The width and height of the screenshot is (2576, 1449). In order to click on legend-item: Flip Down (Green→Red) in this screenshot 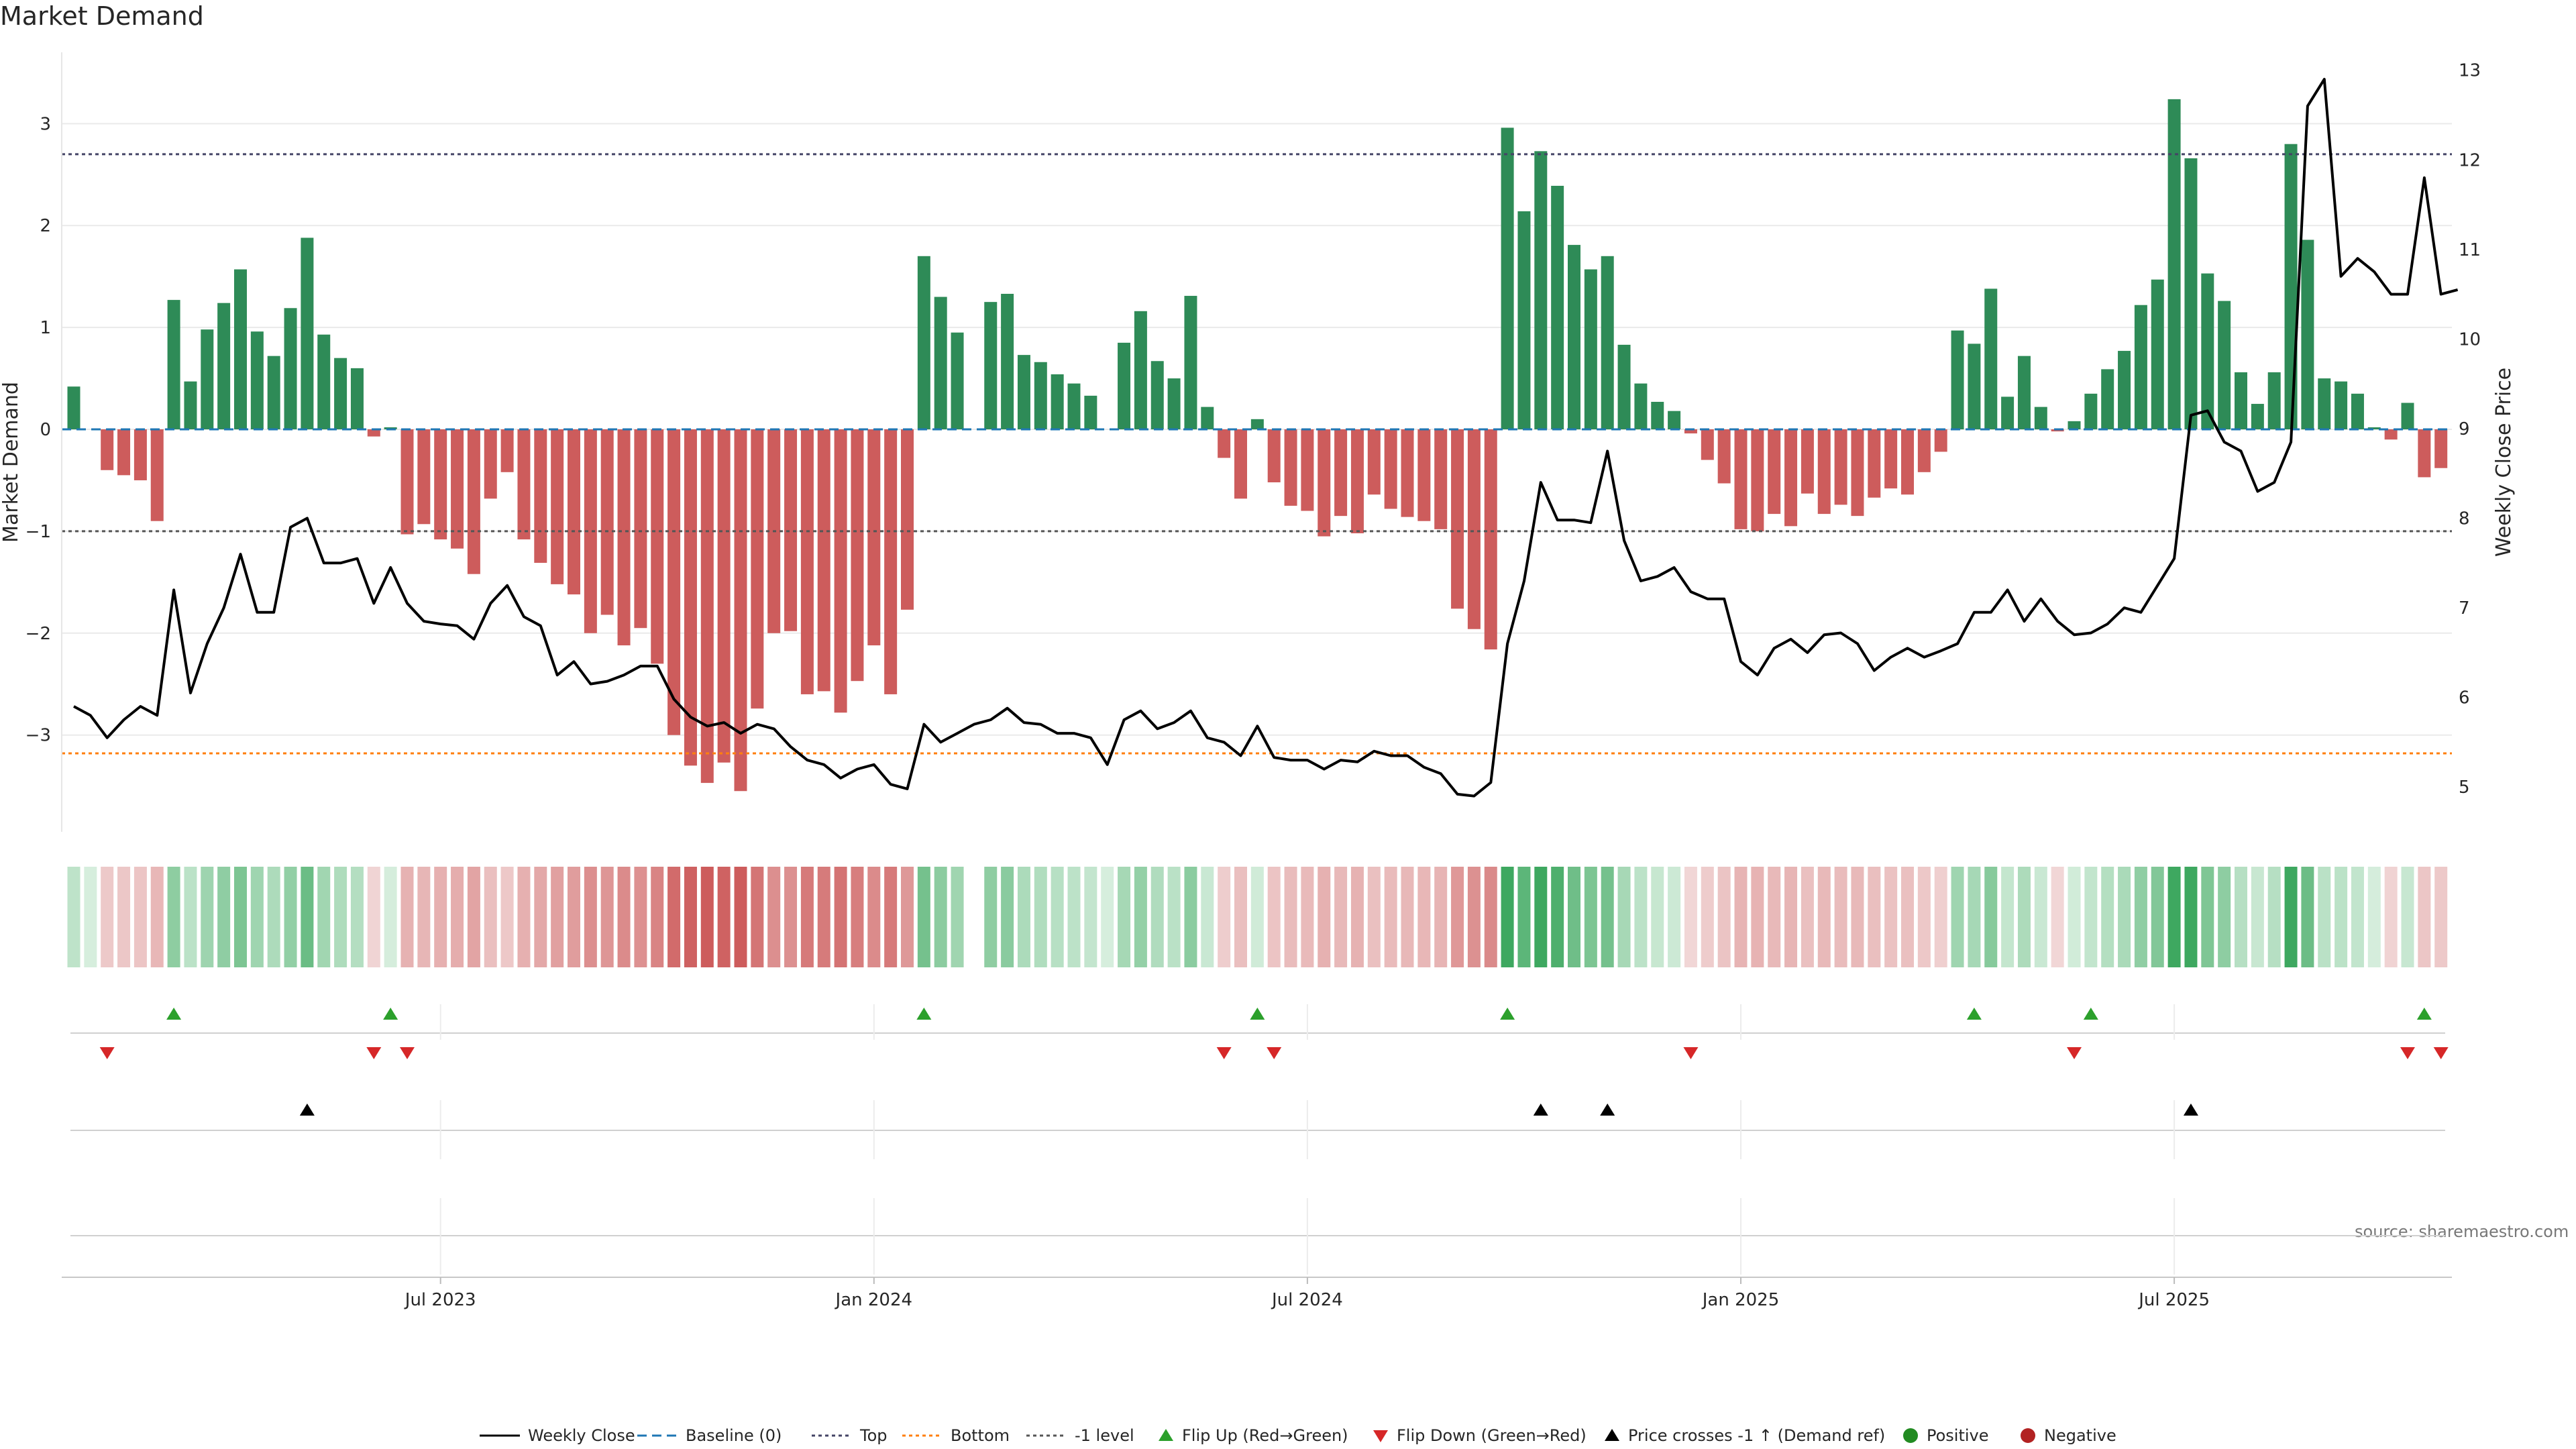, I will do `click(1480, 1435)`.